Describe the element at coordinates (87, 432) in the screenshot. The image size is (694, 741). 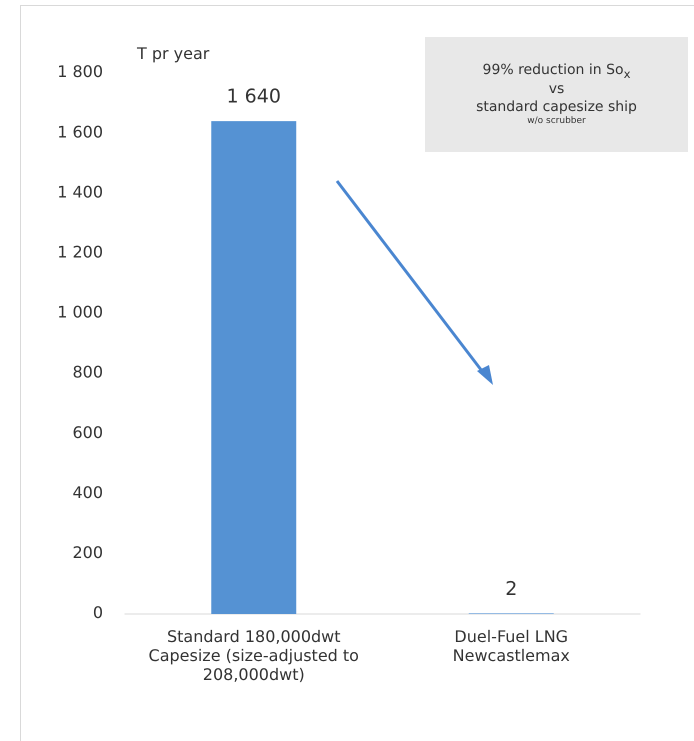
I see `y-tick-label: 600` at that location.